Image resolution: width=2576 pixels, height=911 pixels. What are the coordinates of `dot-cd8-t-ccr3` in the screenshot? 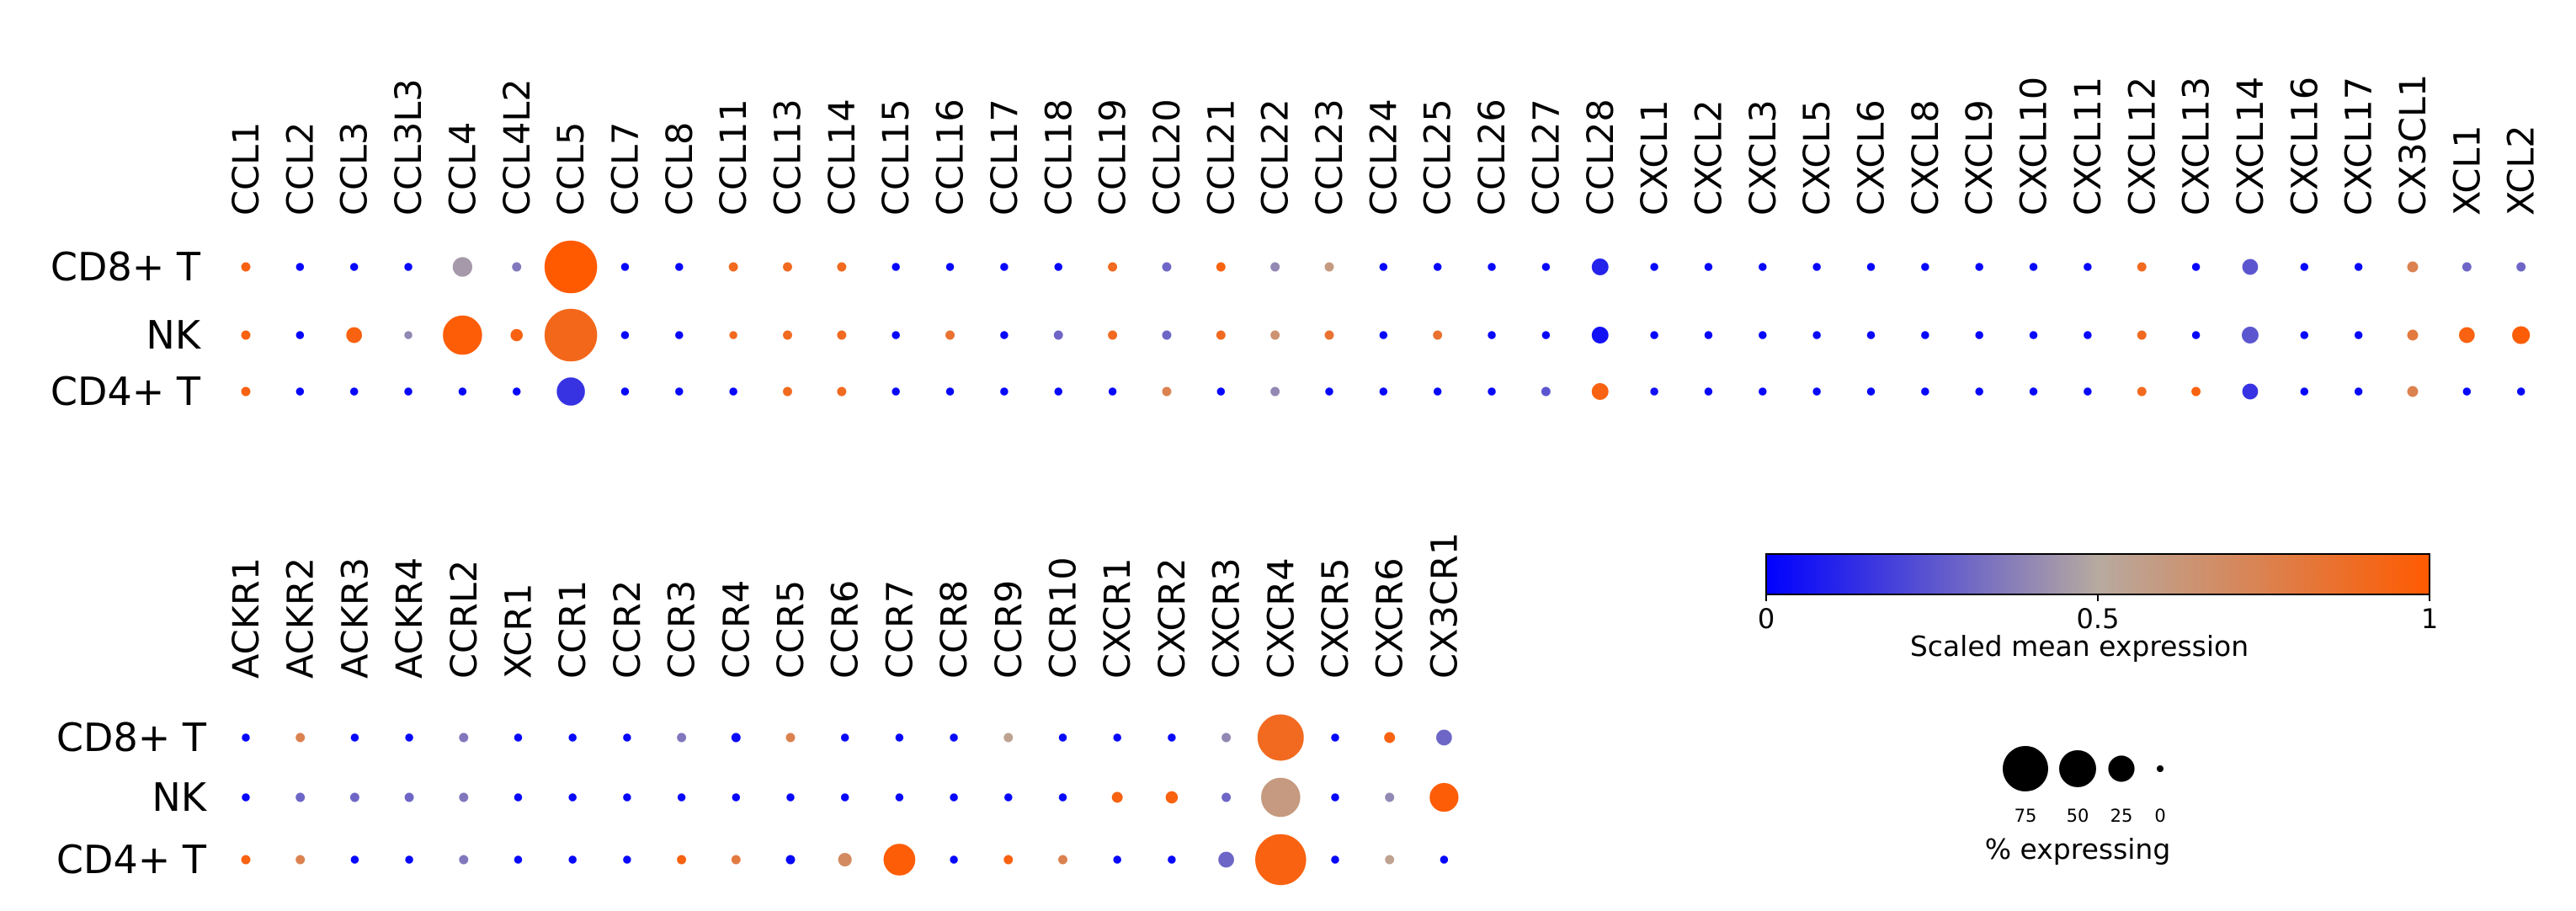 It's located at (682, 737).